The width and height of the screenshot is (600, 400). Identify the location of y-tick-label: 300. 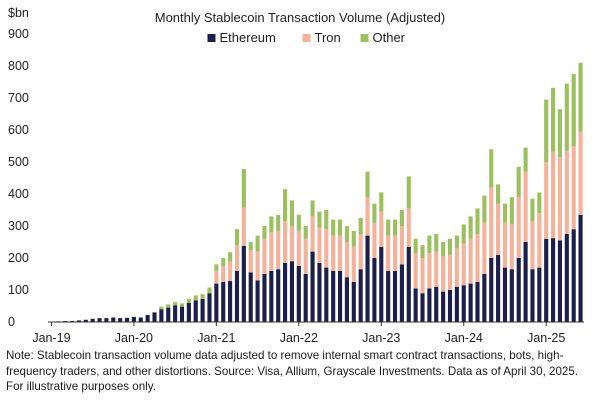
(18, 226).